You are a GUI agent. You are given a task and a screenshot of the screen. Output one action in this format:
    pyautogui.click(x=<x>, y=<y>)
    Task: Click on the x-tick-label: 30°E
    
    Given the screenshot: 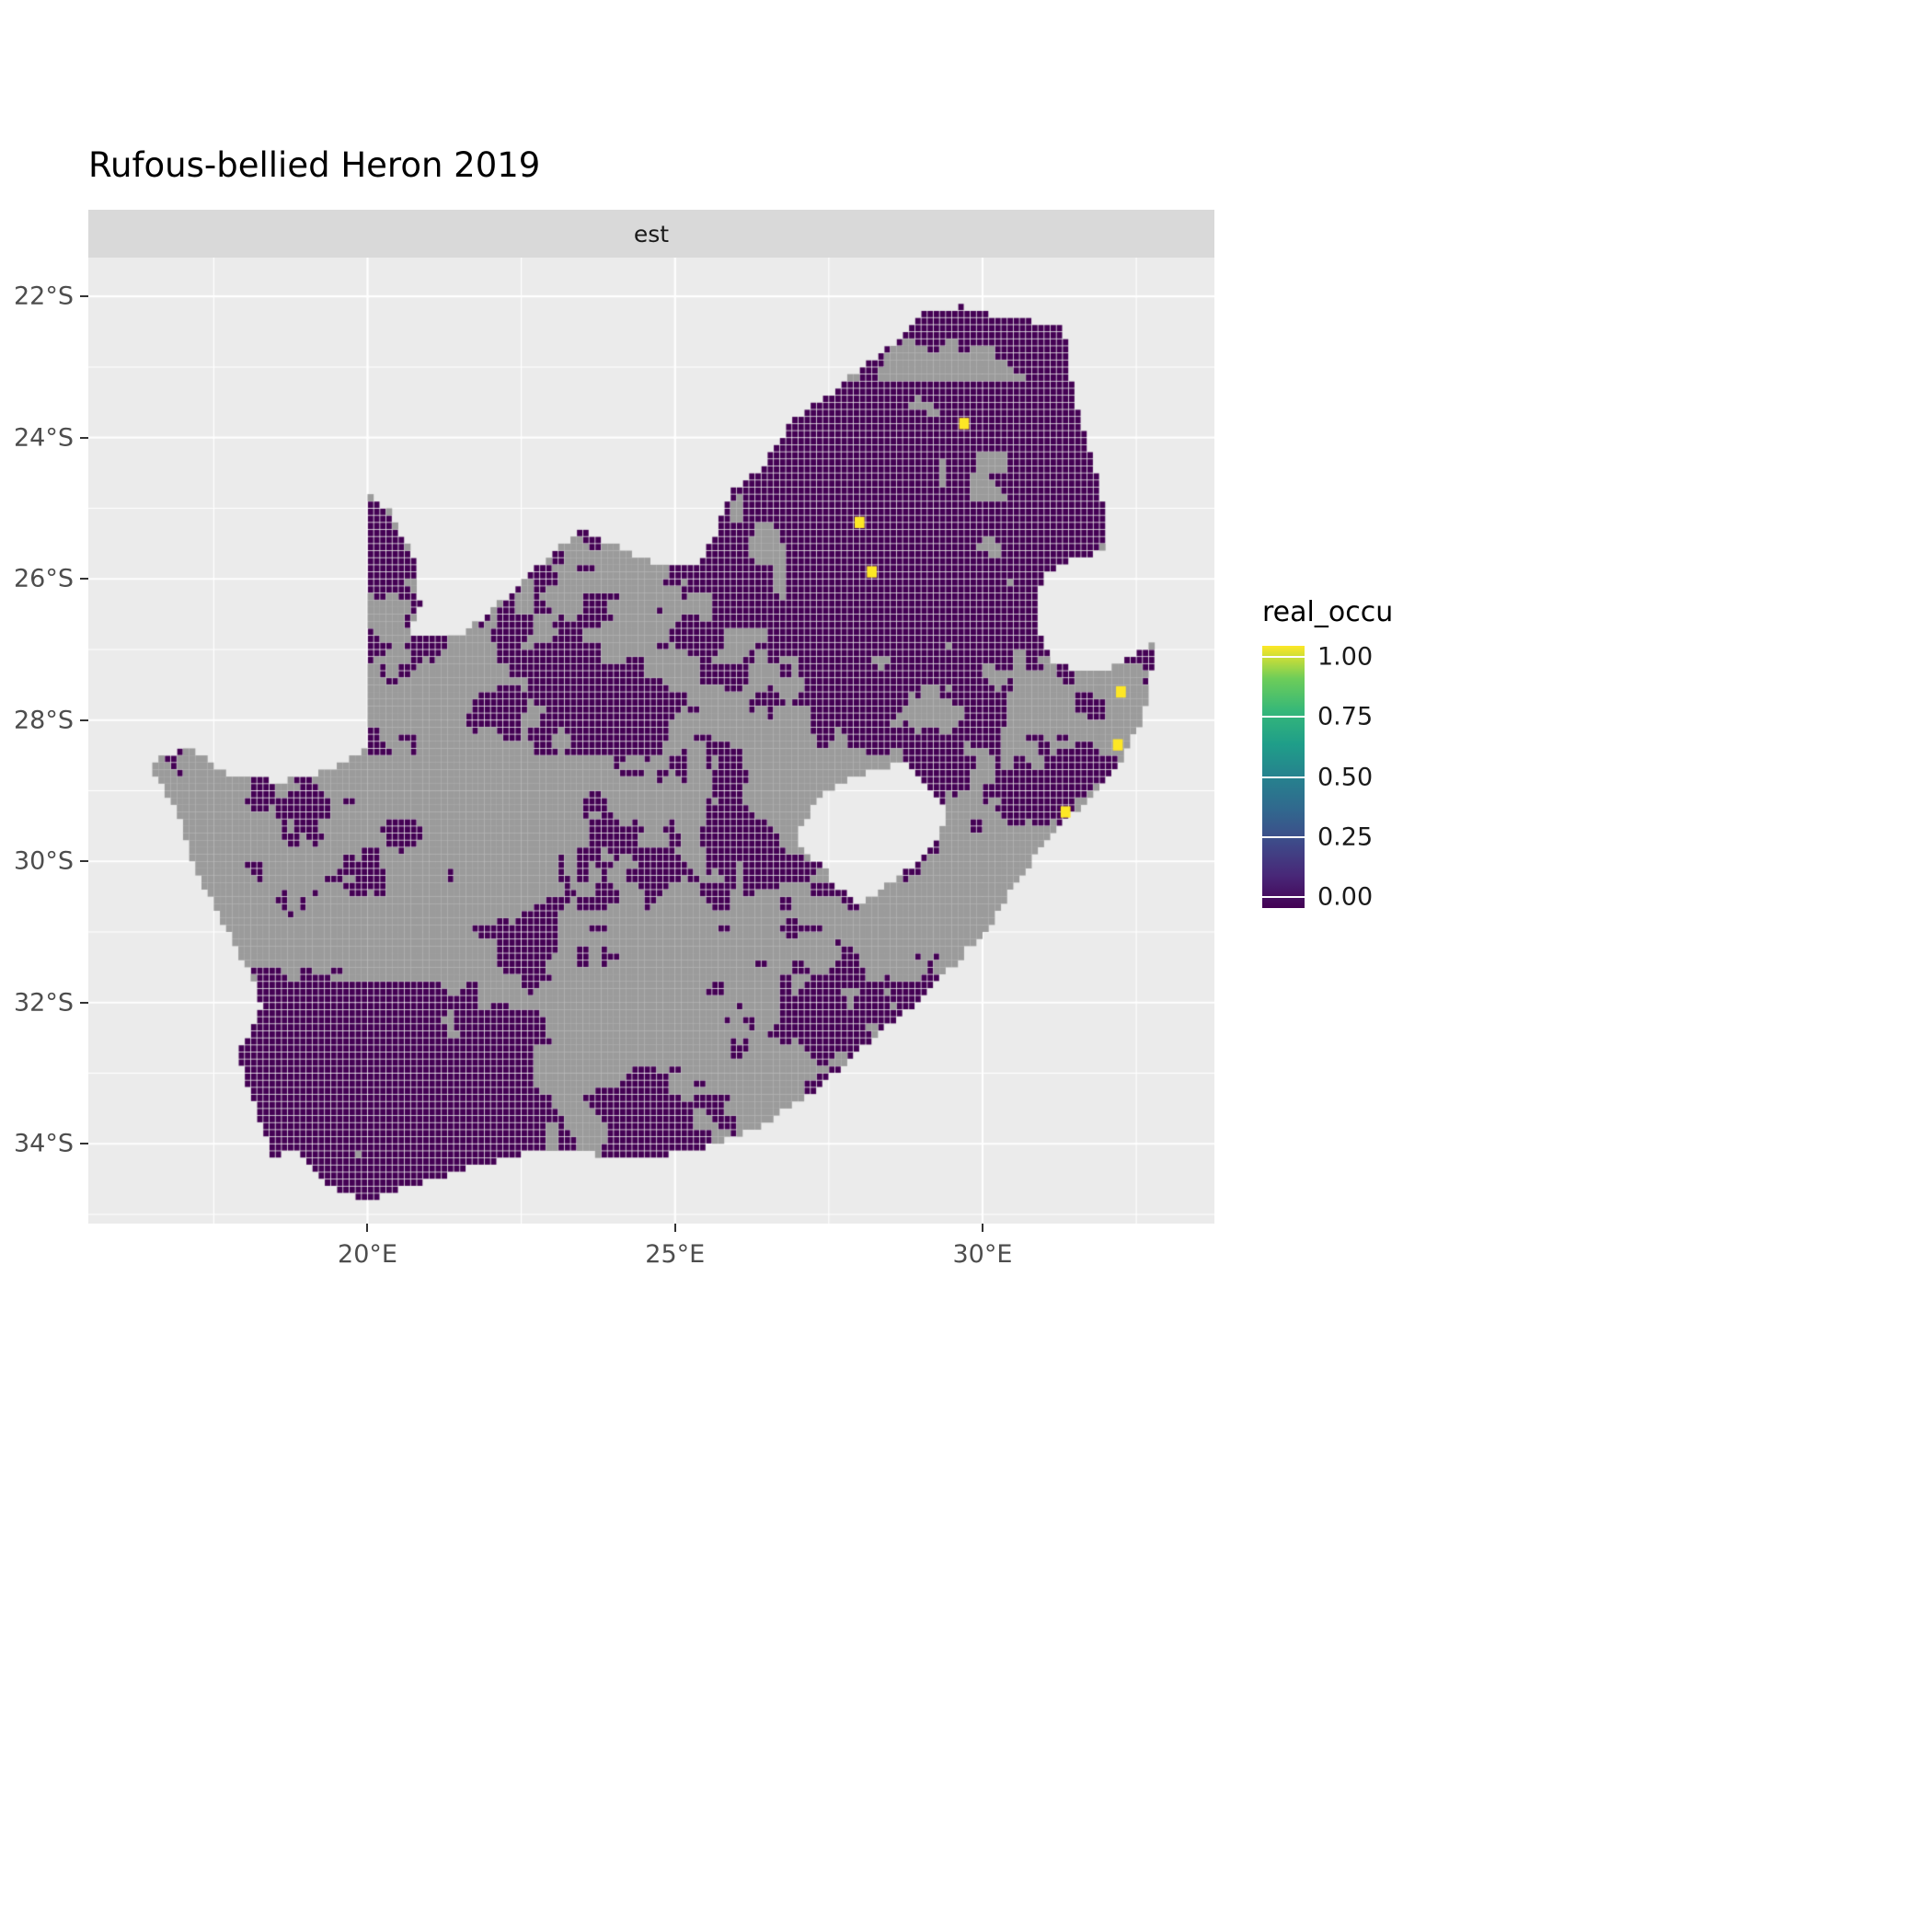 What is the action you would take?
    pyautogui.click(x=982, y=1254)
    